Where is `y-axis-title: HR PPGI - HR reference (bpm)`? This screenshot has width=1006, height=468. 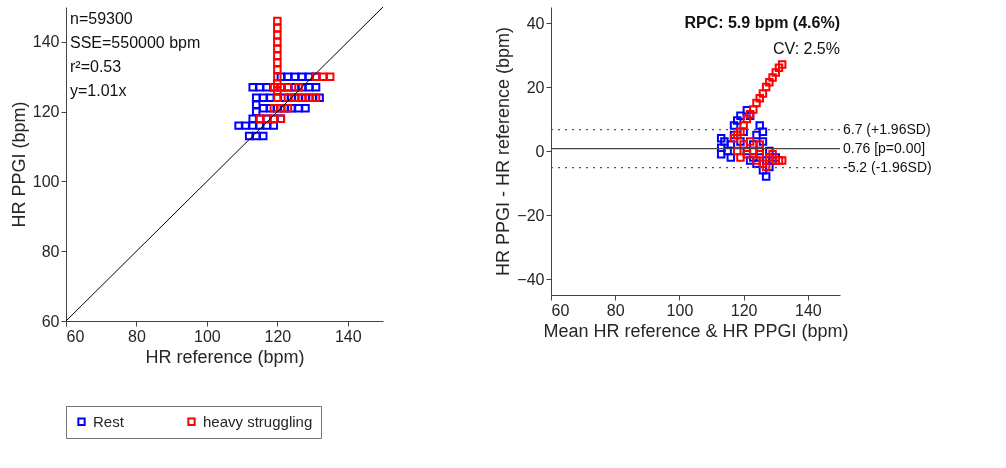
y-axis-title: HR PPGI - HR reference (bpm) is located at coordinates (503, 151).